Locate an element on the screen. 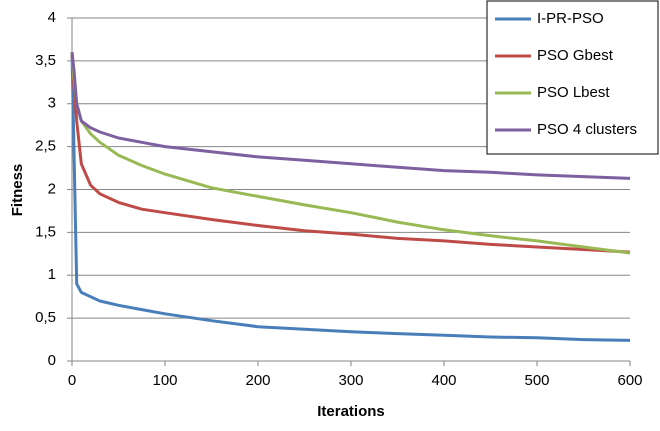 The width and height of the screenshot is (660, 431). x-axis-title: Iterations is located at coordinates (351, 411).